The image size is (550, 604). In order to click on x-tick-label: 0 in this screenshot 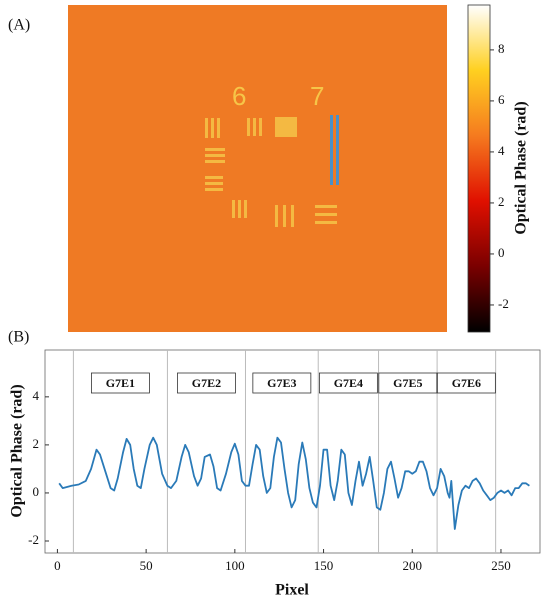, I will do `click(57, 565)`.